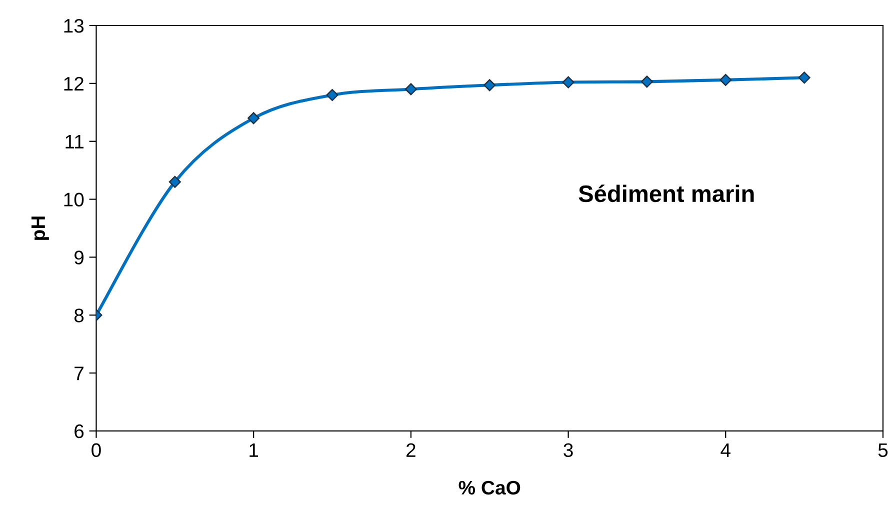 This screenshot has height=510, width=891. What do you see at coordinates (79, 373) in the screenshot?
I see `y-tick-label: 7` at bounding box center [79, 373].